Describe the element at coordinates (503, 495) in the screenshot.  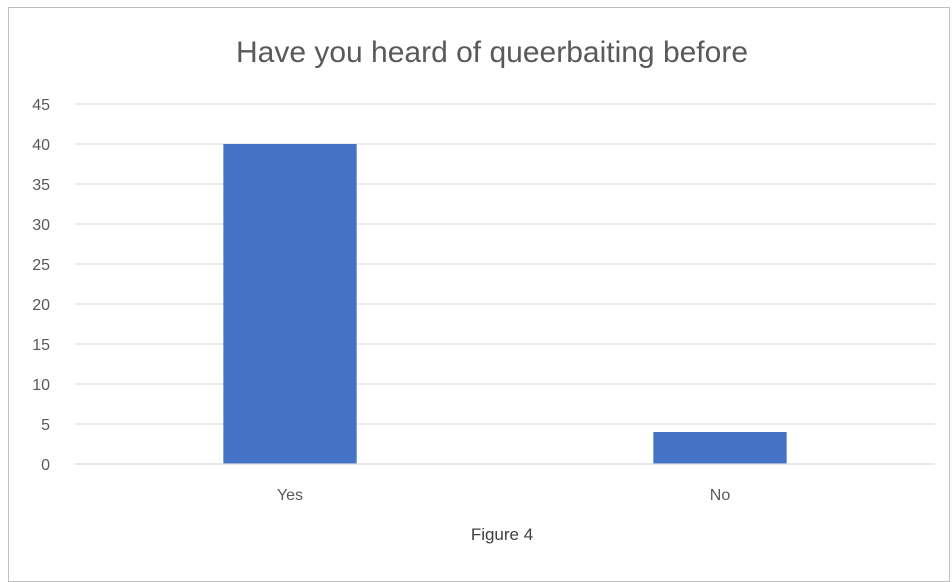
I see `x-axis-categories: Yes No` at that location.